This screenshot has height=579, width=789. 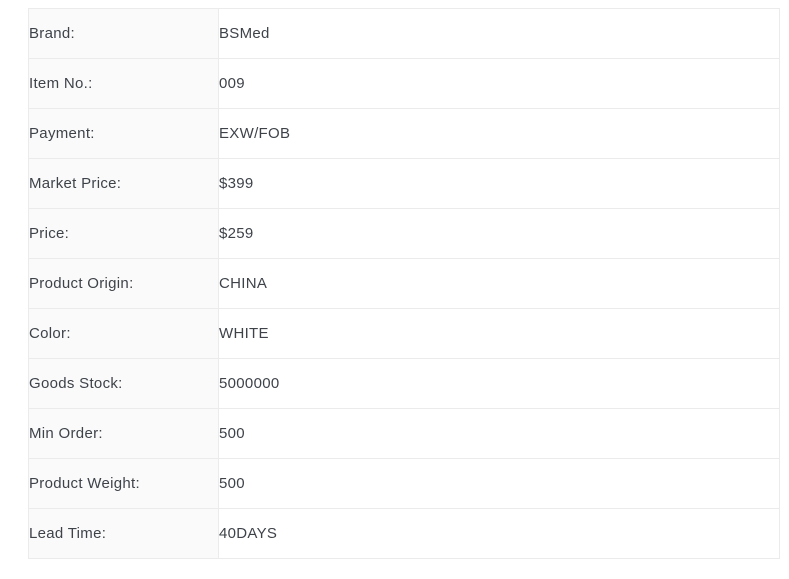 What do you see at coordinates (123, 83) in the screenshot?
I see `spec-label: Item No.:` at bounding box center [123, 83].